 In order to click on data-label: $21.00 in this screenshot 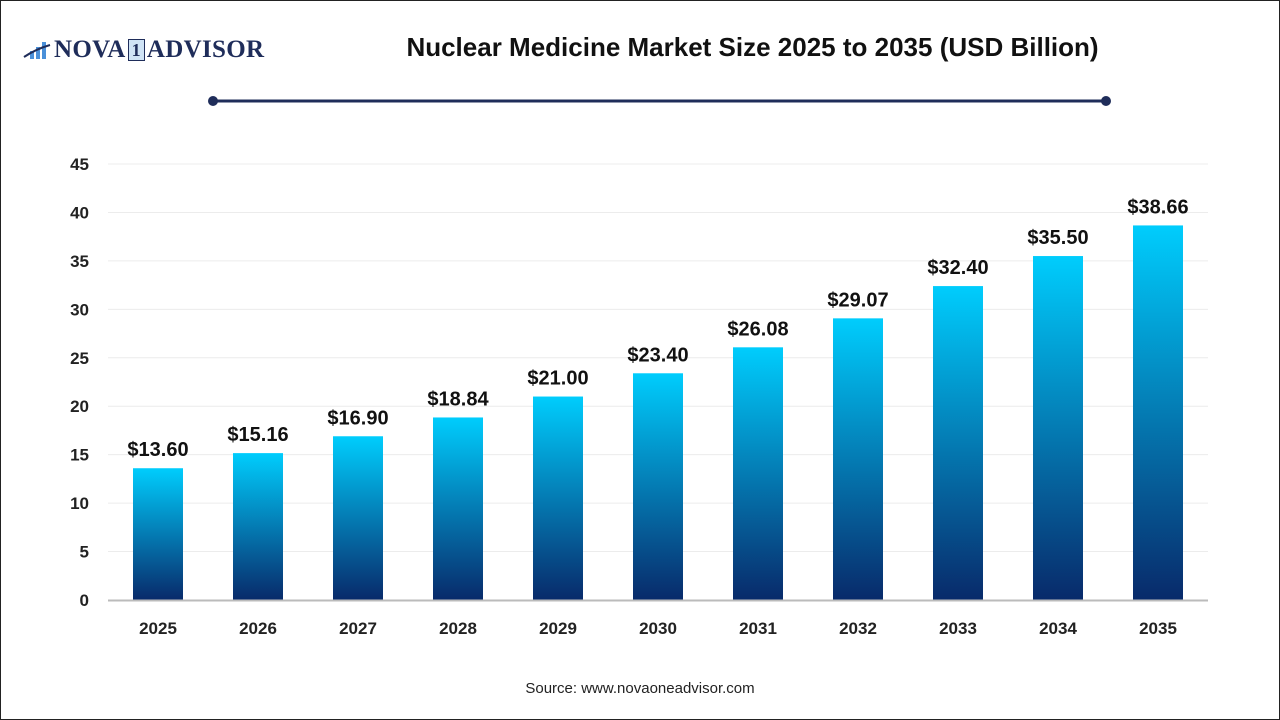, I will do `click(557, 379)`.